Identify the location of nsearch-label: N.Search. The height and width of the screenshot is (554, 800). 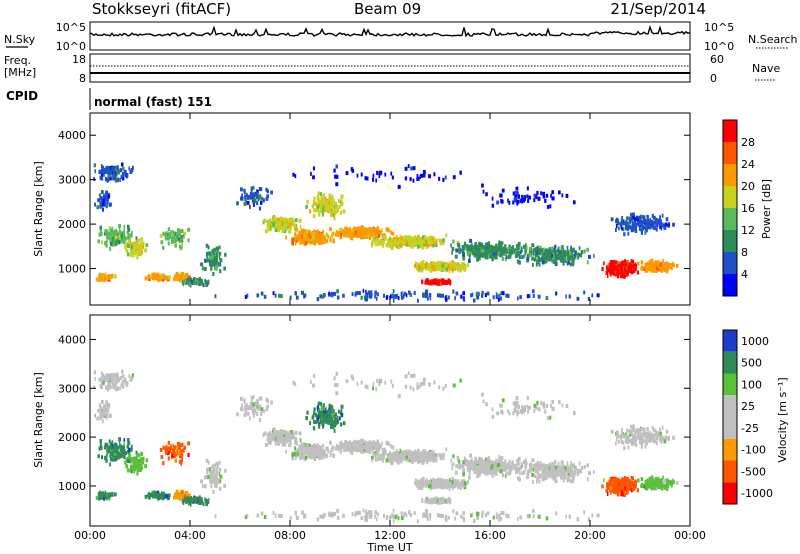
(773, 39).